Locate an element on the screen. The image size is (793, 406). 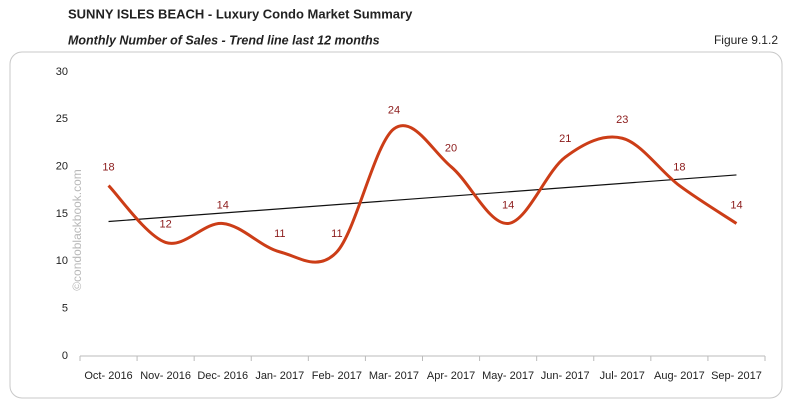
x-tick-label: Jul- 2017 is located at coordinates (622, 376).